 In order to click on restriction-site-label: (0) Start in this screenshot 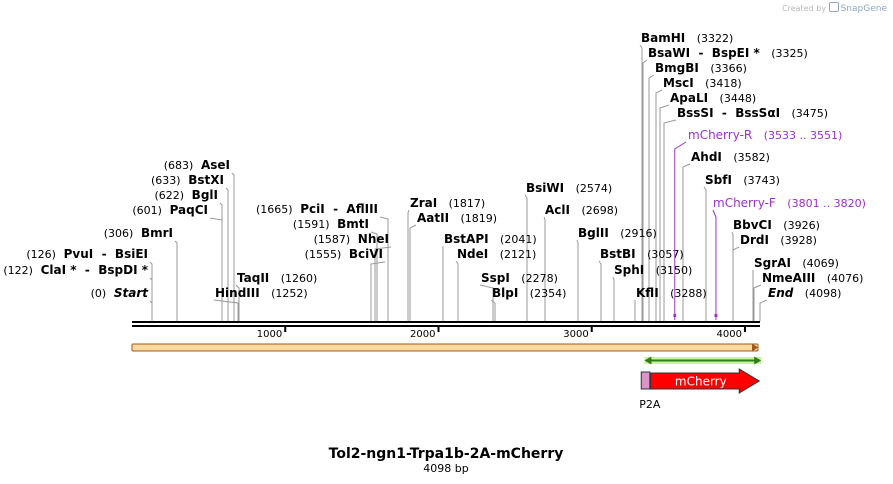, I will do `click(120, 293)`.